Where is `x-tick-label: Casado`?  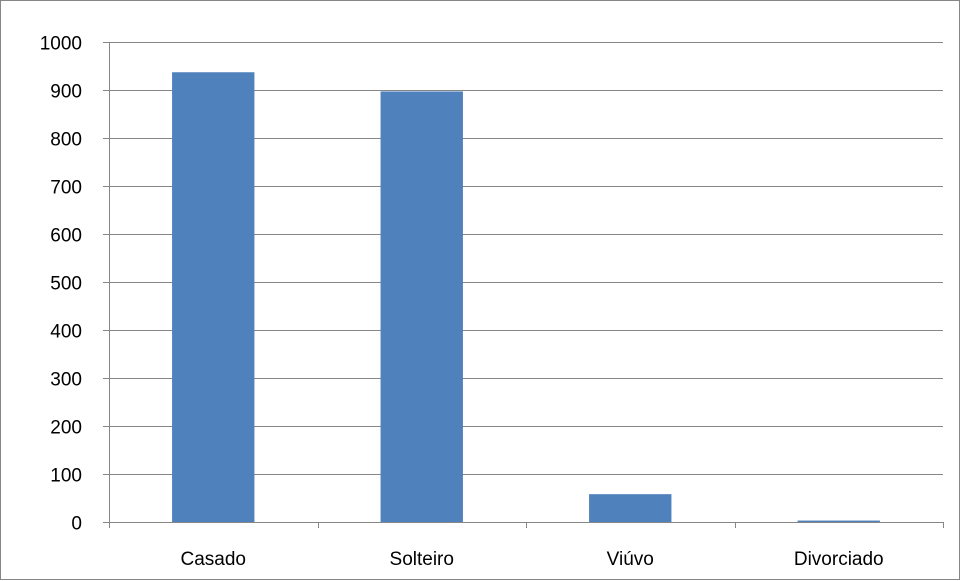
x-tick-label: Casado is located at coordinates (214, 559).